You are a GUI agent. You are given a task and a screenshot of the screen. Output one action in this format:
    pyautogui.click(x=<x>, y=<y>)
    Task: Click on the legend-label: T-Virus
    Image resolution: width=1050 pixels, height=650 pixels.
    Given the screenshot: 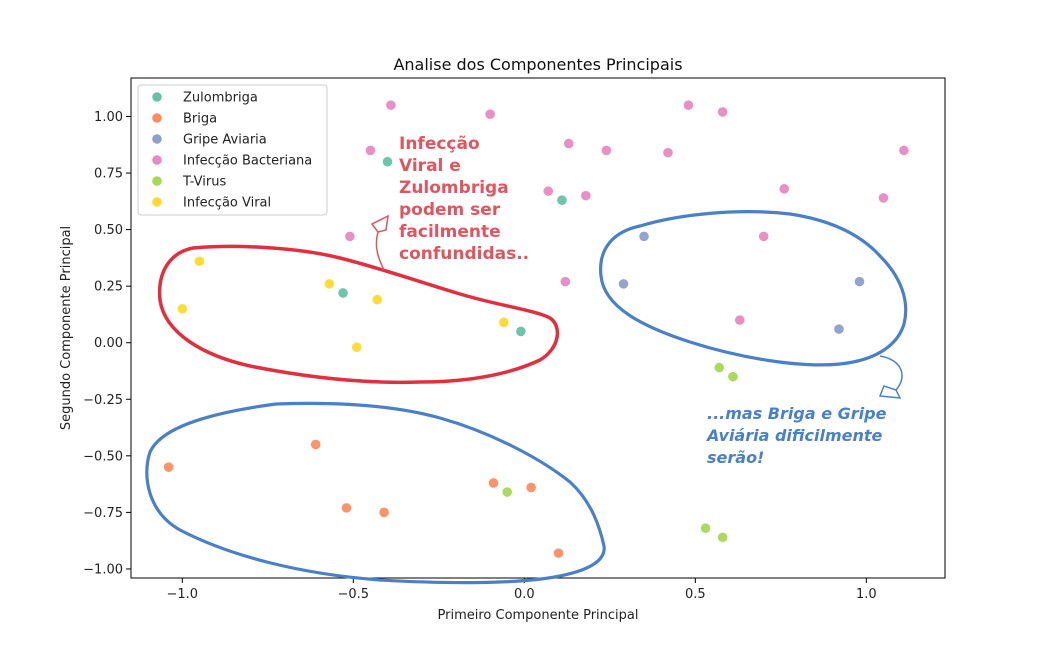 What is the action you would take?
    pyautogui.click(x=204, y=182)
    